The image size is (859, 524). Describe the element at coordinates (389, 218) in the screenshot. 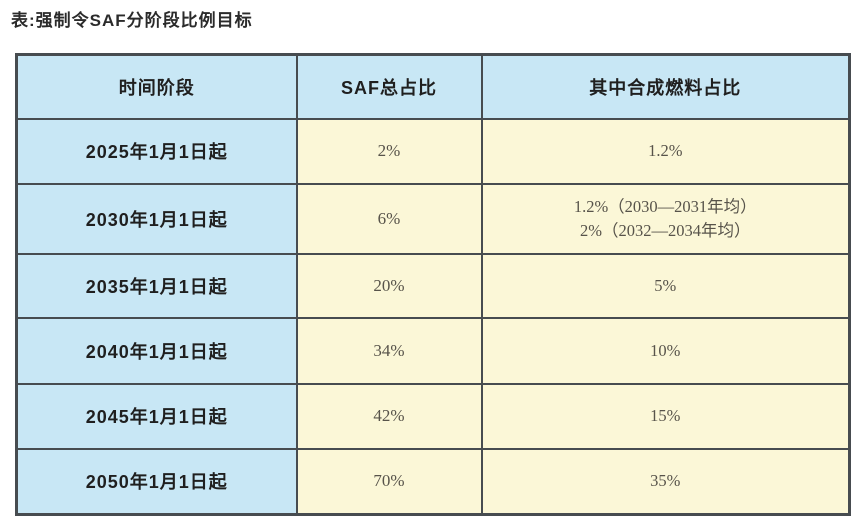

I see `saf-total-cell: 6%` at that location.